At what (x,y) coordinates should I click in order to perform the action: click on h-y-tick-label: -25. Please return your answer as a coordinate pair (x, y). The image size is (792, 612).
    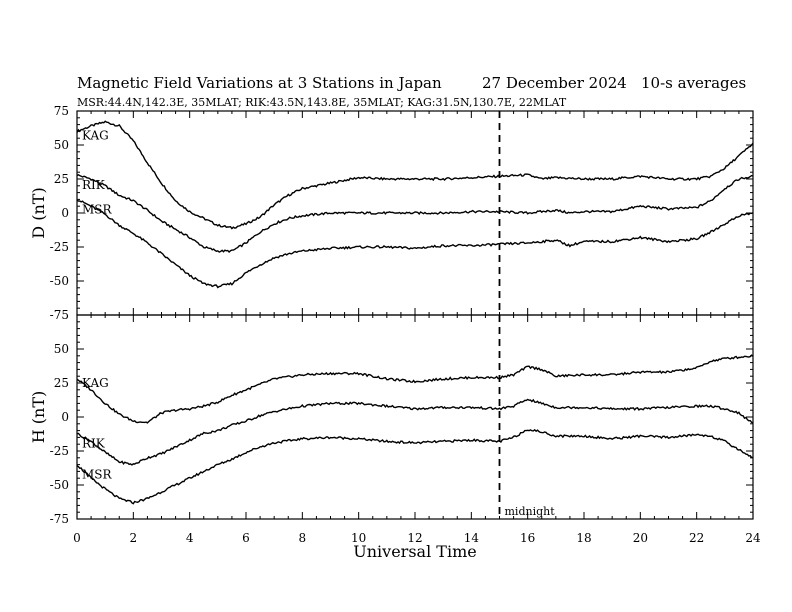
    Looking at the image, I should click on (59, 451).